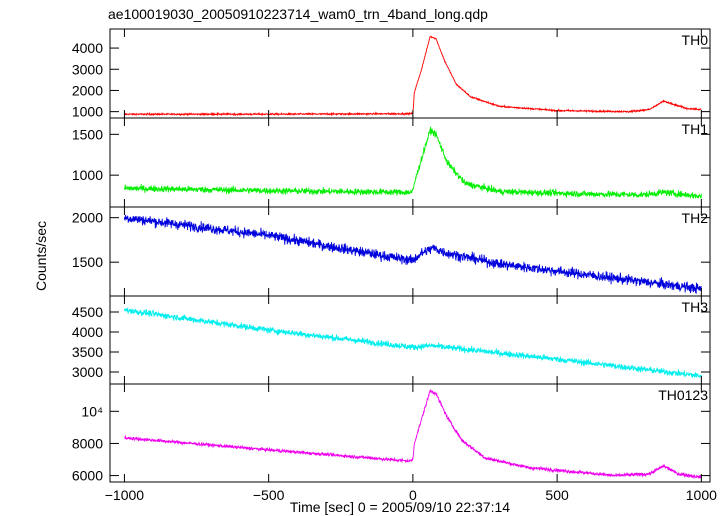 This screenshot has width=725, height=516. What do you see at coordinates (87, 443) in the screenshot?
I see `y-tick-label: 8000` at bounding box center [87, 443].